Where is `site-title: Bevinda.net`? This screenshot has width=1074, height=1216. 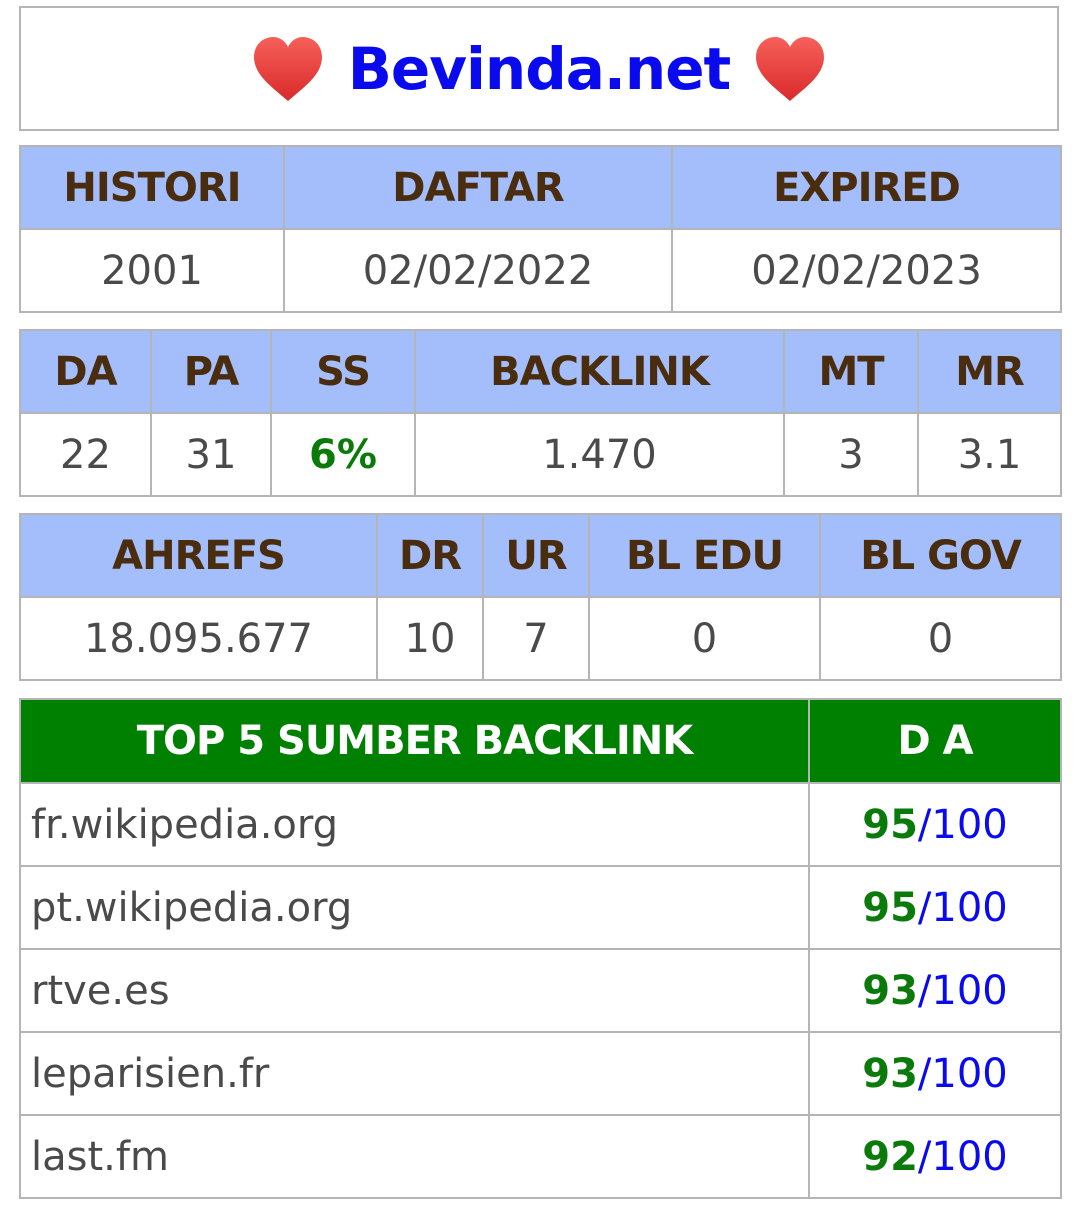
site-title: Bevinda.net is located at coordinates (539, 68).